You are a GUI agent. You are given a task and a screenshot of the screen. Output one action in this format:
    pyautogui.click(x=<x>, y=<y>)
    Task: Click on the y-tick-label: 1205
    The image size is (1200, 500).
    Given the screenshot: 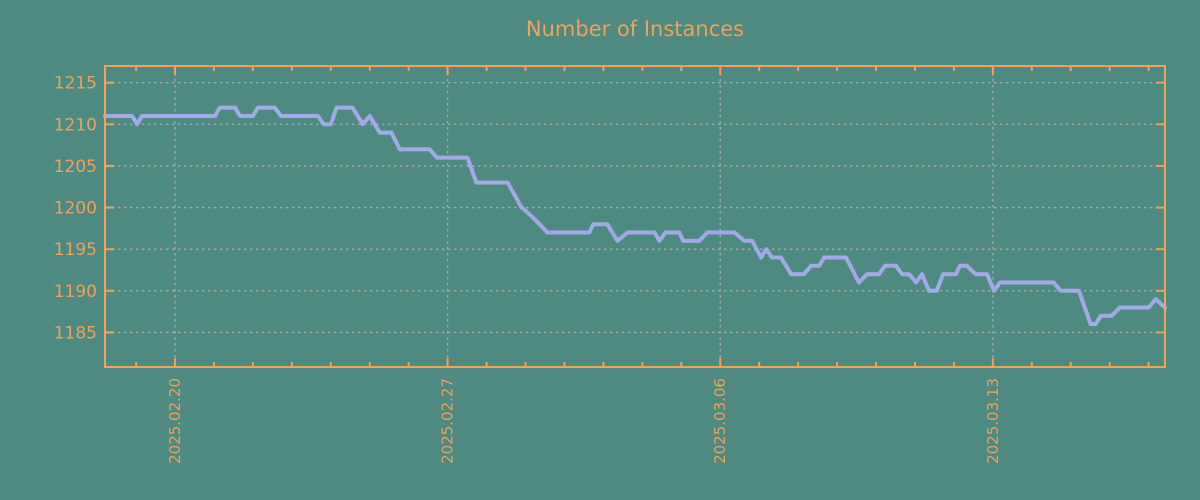 What is the action you would take?
    pyautogui.click(x=75, y=167)
    